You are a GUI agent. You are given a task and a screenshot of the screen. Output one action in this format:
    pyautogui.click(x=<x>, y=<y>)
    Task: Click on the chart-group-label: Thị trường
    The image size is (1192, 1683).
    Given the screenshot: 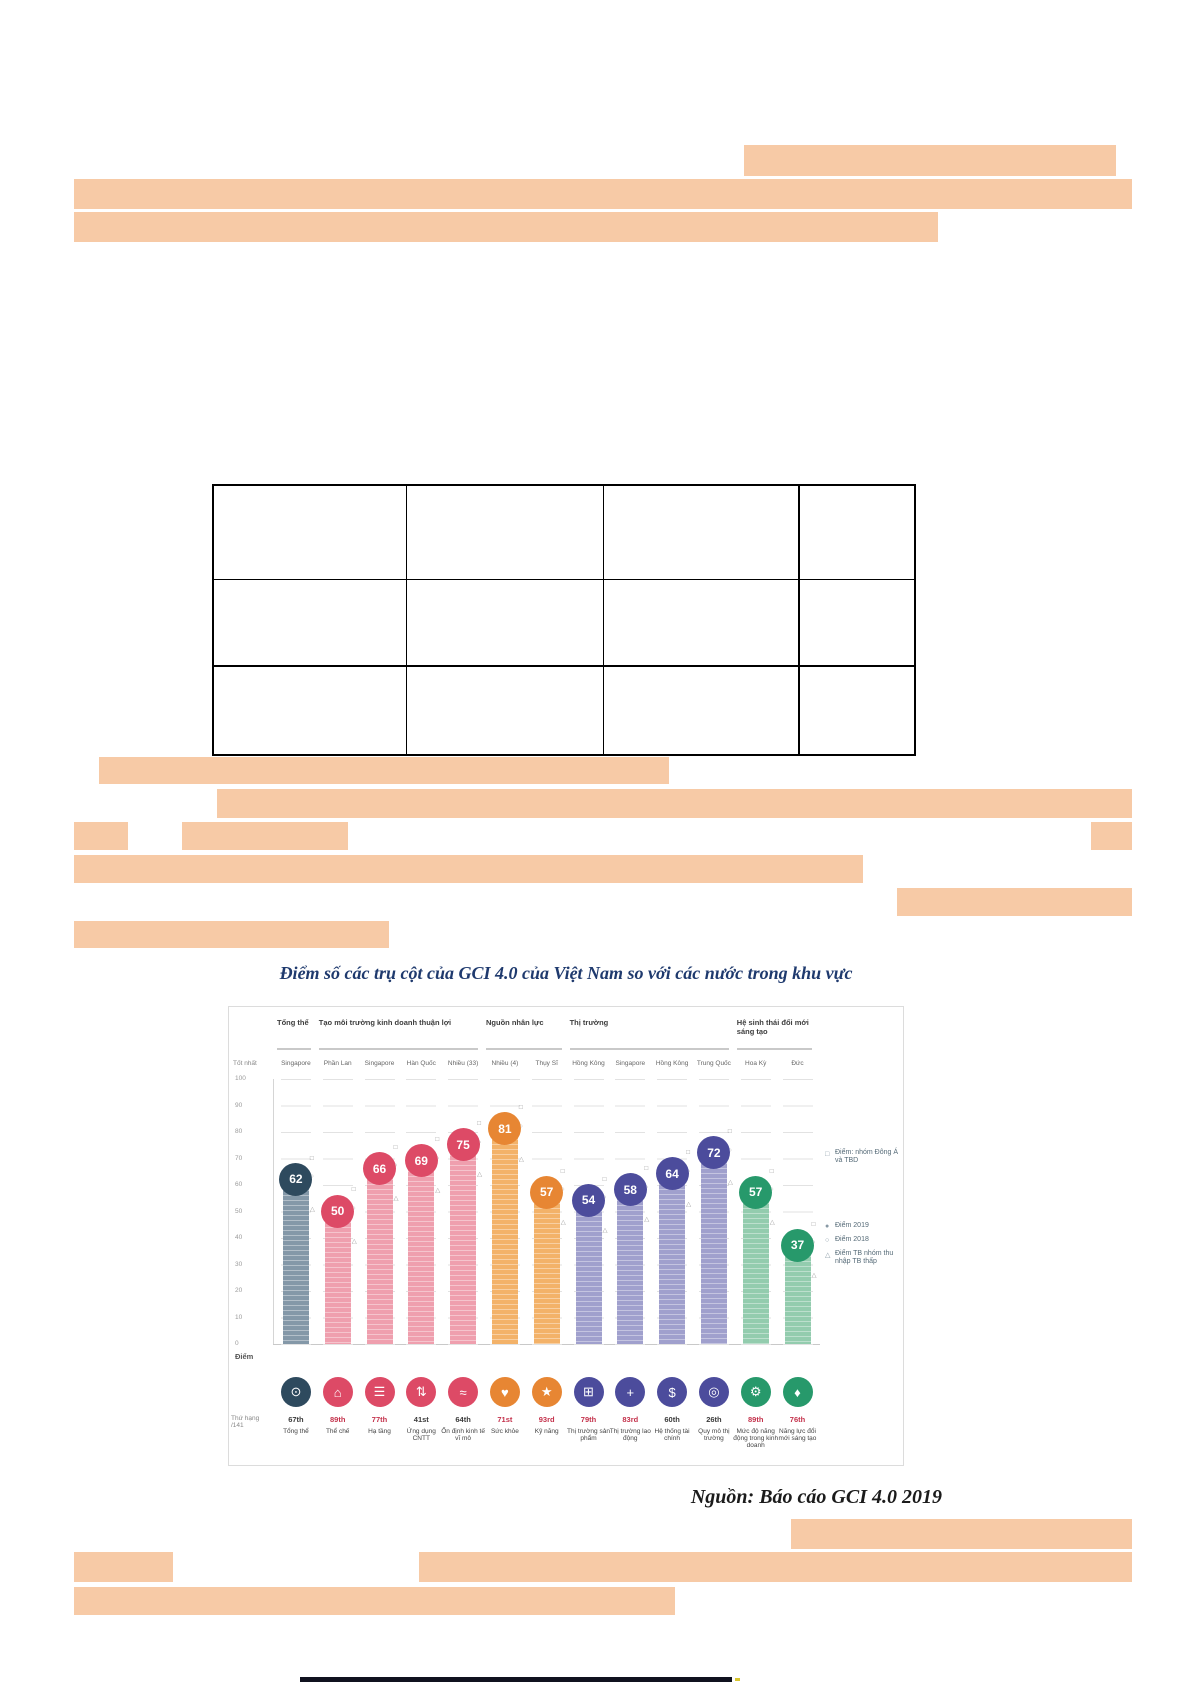 What is the action you would take?
    pyautogui.click(x=589, y=1022)
    